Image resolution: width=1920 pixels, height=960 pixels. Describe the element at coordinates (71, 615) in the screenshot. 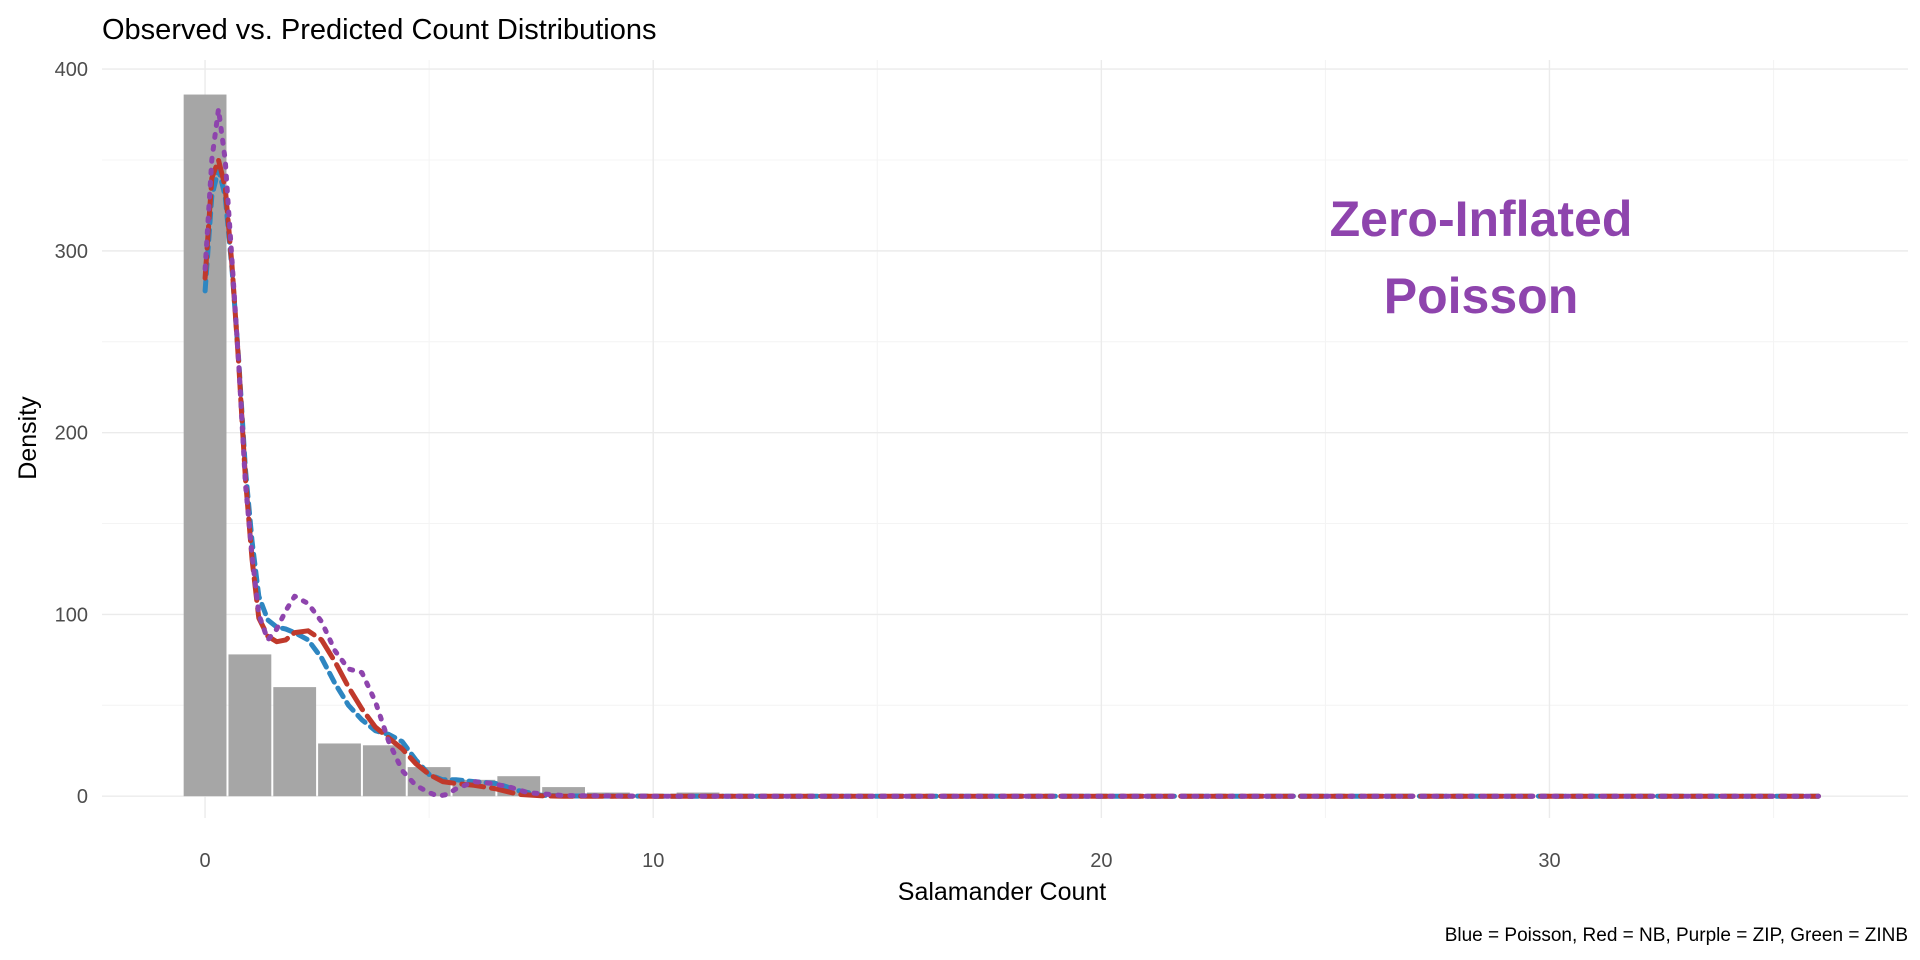

I see `y-tick-label: 100` at that location.